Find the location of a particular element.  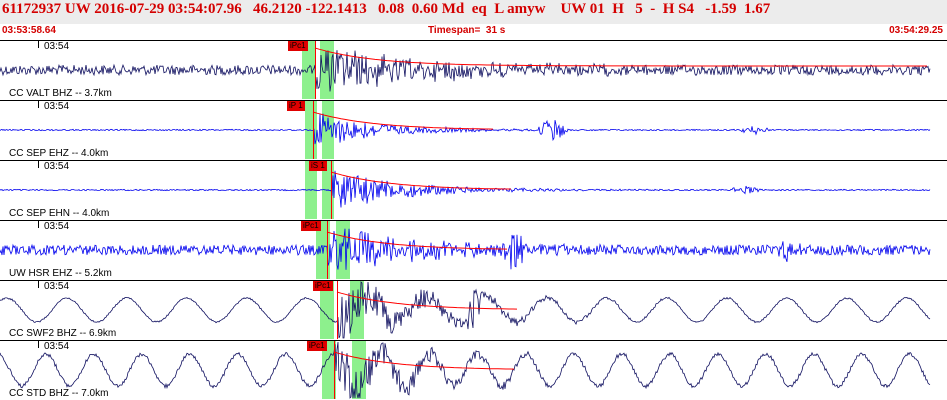

channel-label: CC SEP EHN -- 4.0km is located at coordinates (59, 213).